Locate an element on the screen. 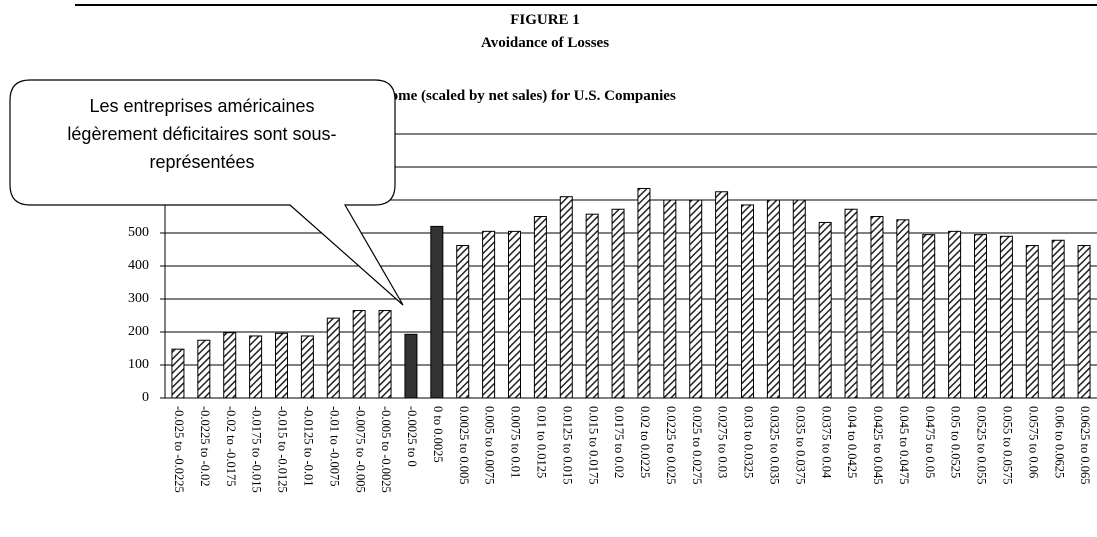  x-tick-label: 0.0075 to 0.01 is located at coordinates (516, 442).